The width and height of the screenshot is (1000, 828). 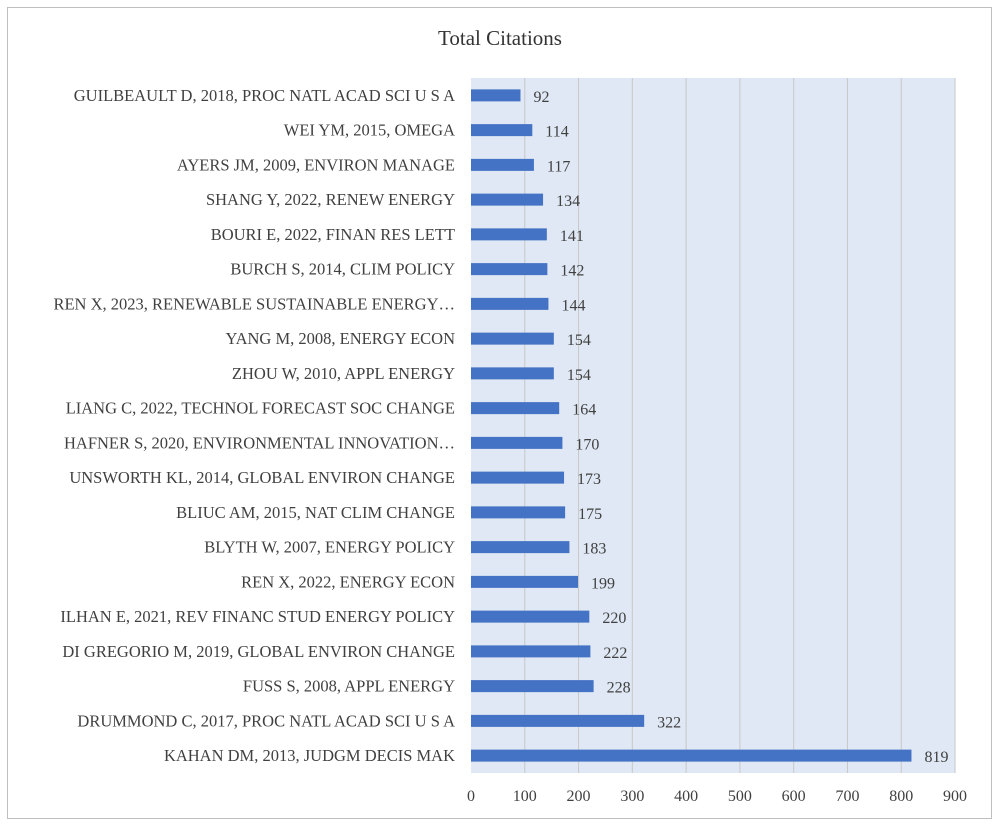 I want to click on x-tick-label: 300, so click(x=632, y=796).